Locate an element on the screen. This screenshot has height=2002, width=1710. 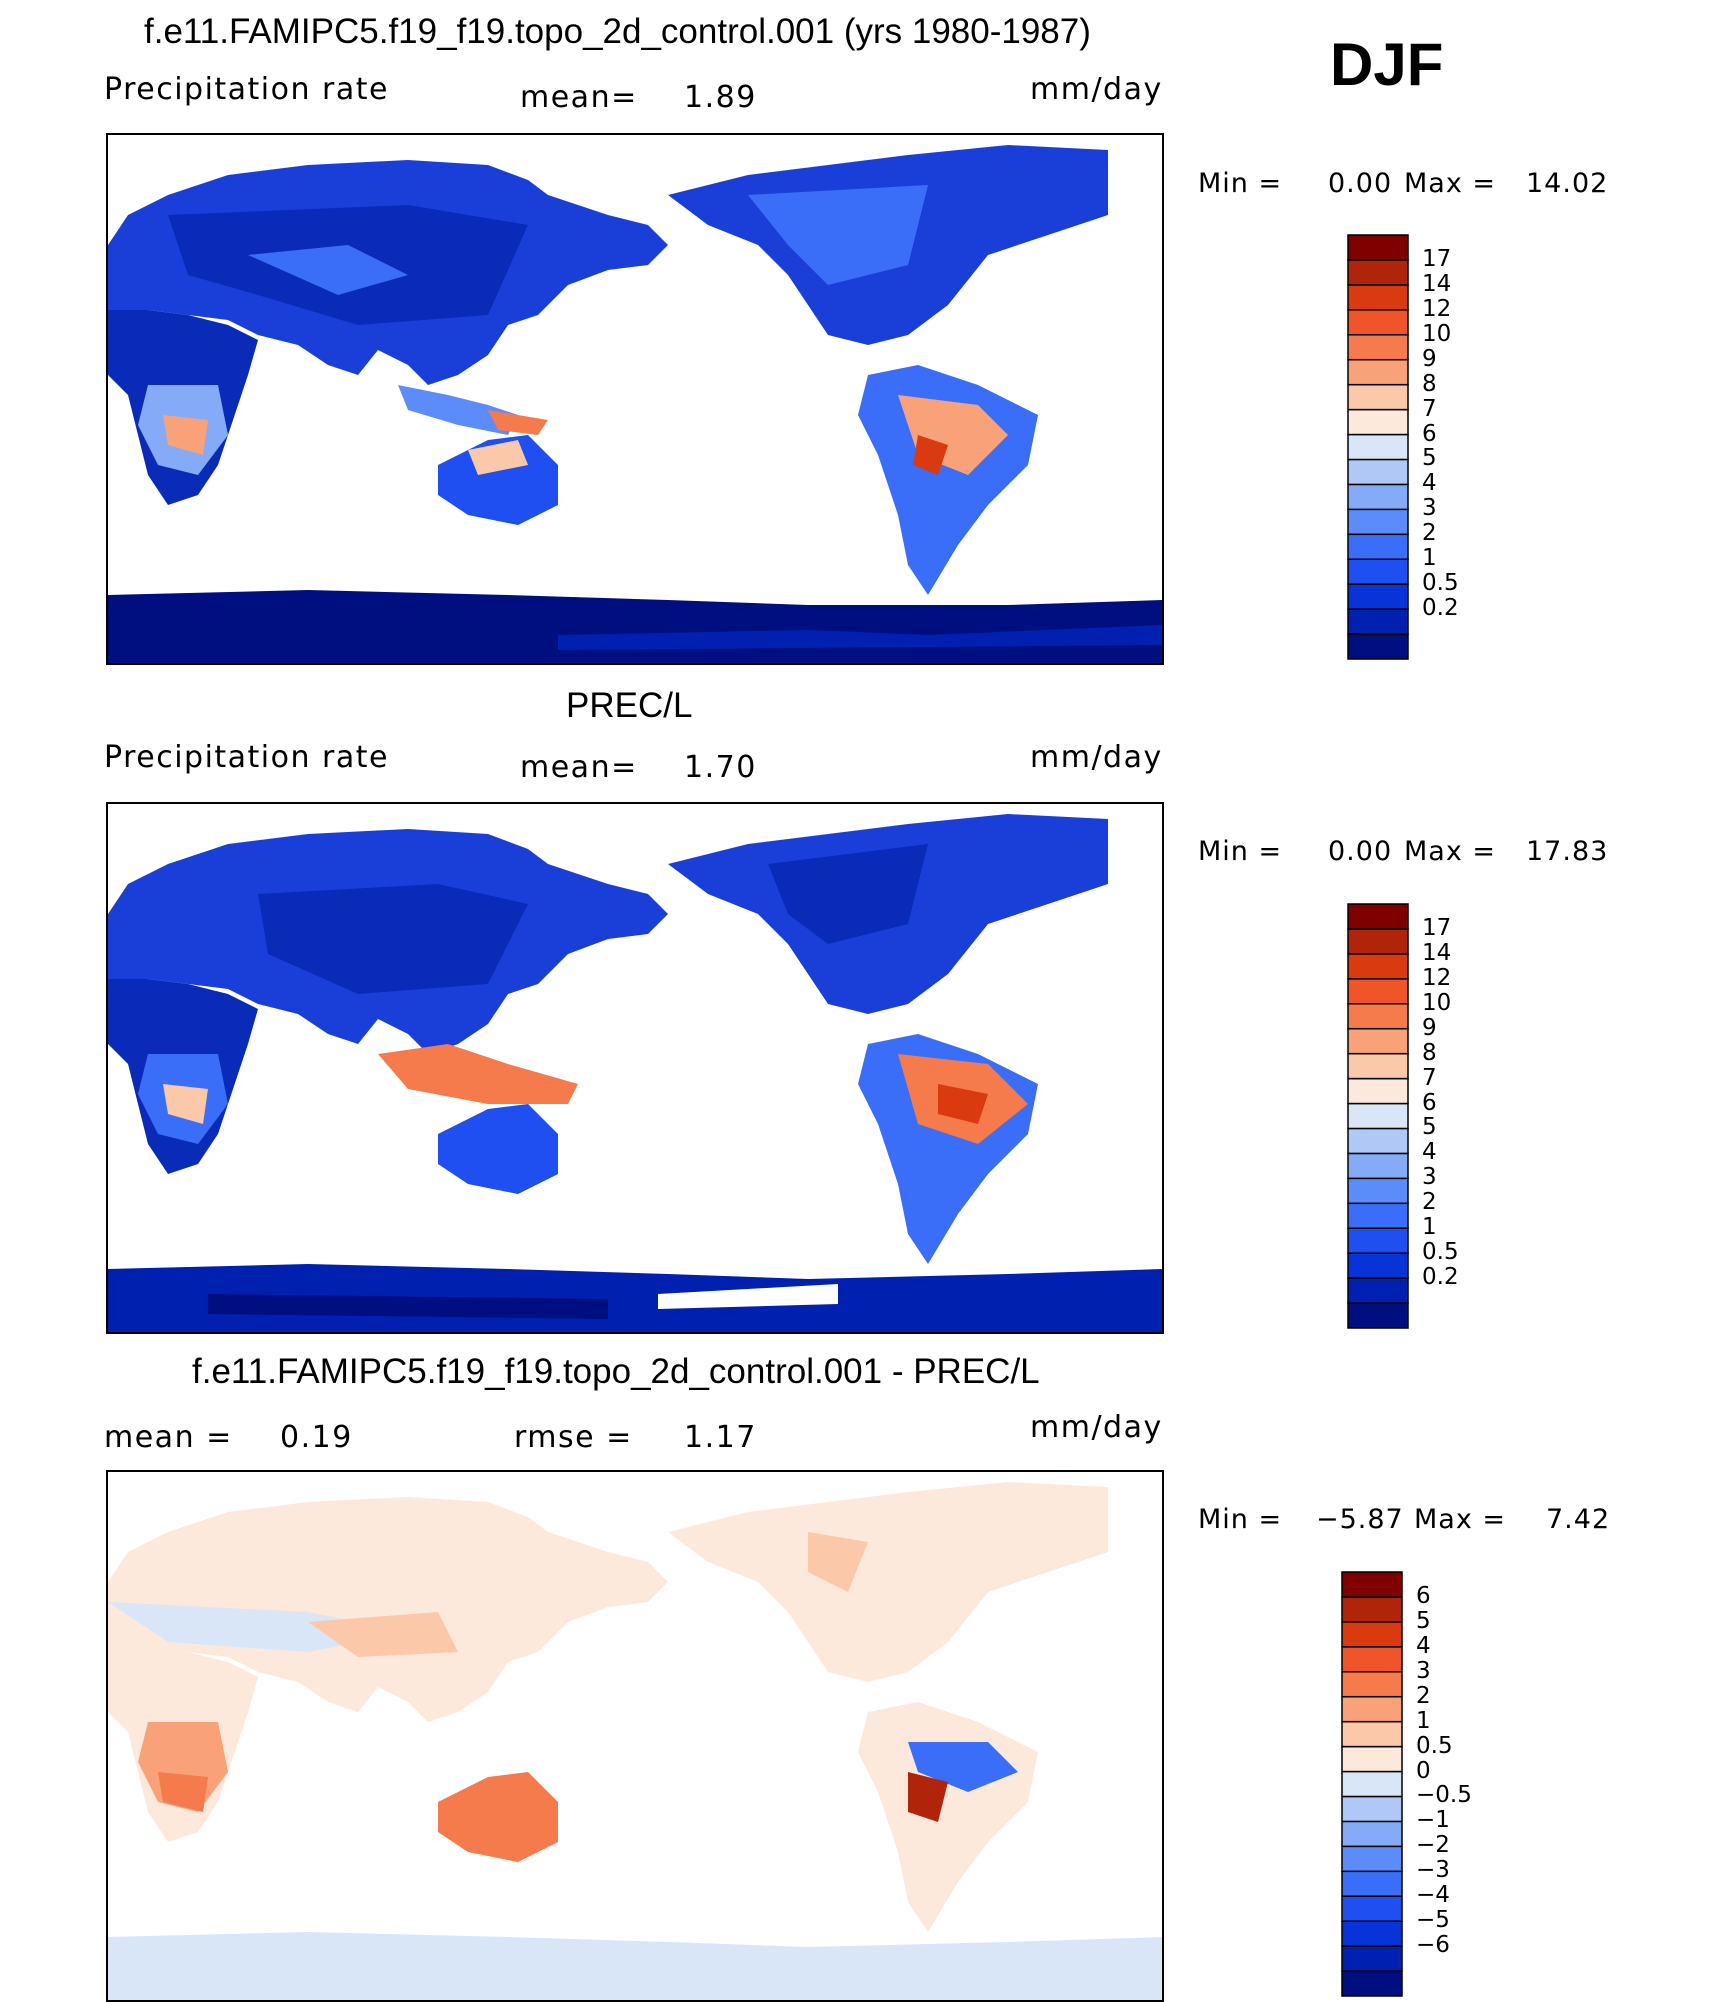
colorbar-3-tick-label: −3 is located at coordinates (1433, 1870).